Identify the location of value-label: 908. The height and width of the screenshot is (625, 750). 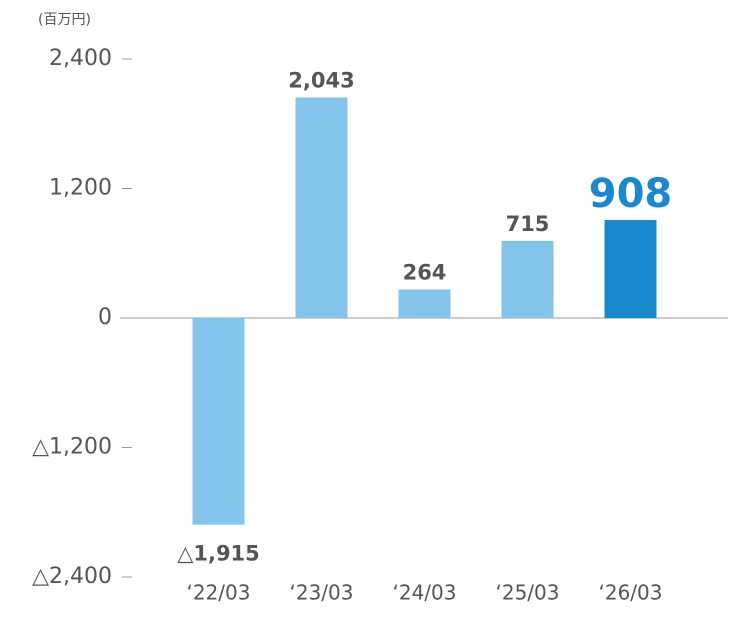
(631, 194).